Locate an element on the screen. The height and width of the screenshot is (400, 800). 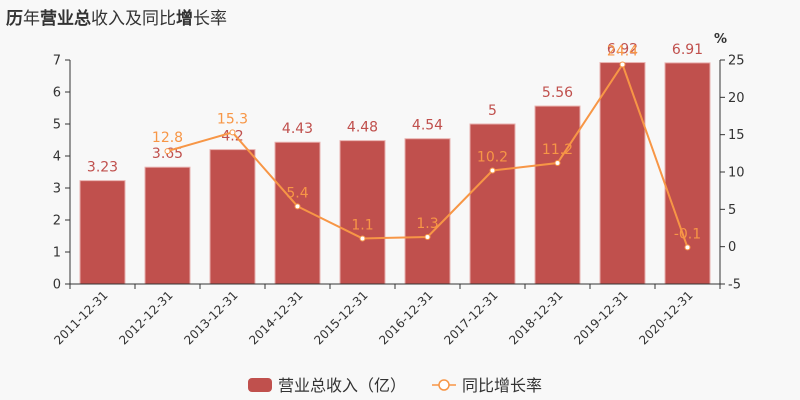
left-tick-label: 4 is located at coordinates (57, 157).